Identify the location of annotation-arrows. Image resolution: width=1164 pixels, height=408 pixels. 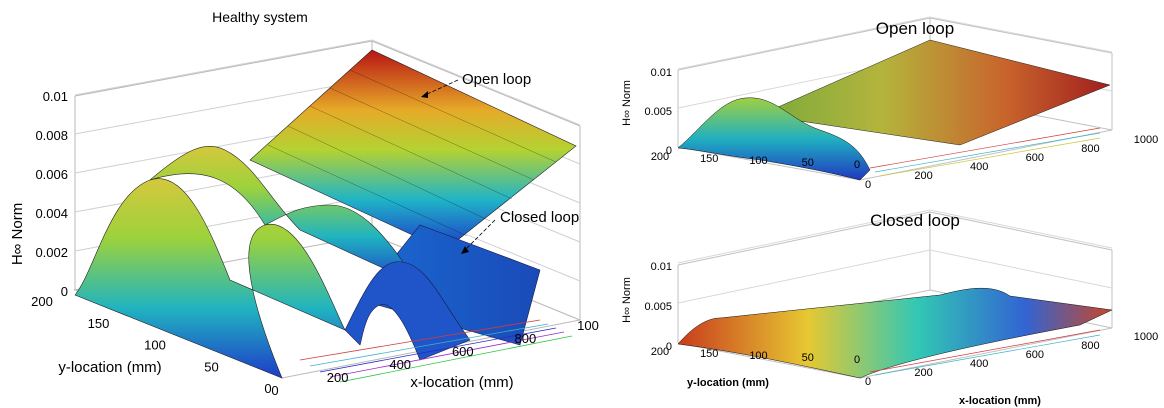
(460, 165).